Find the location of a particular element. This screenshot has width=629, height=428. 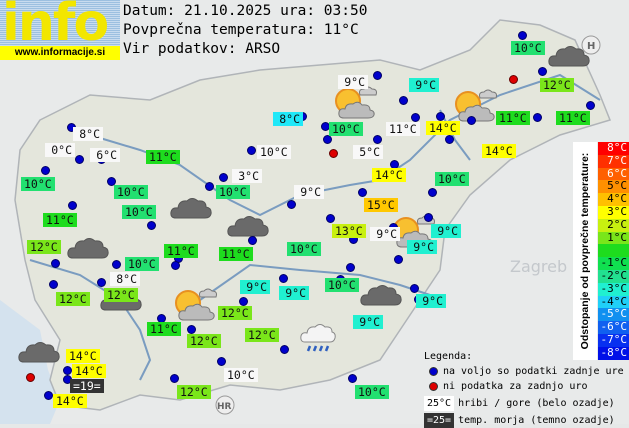

logo-url: www.informacije.si is located at coordinates (60, 53).